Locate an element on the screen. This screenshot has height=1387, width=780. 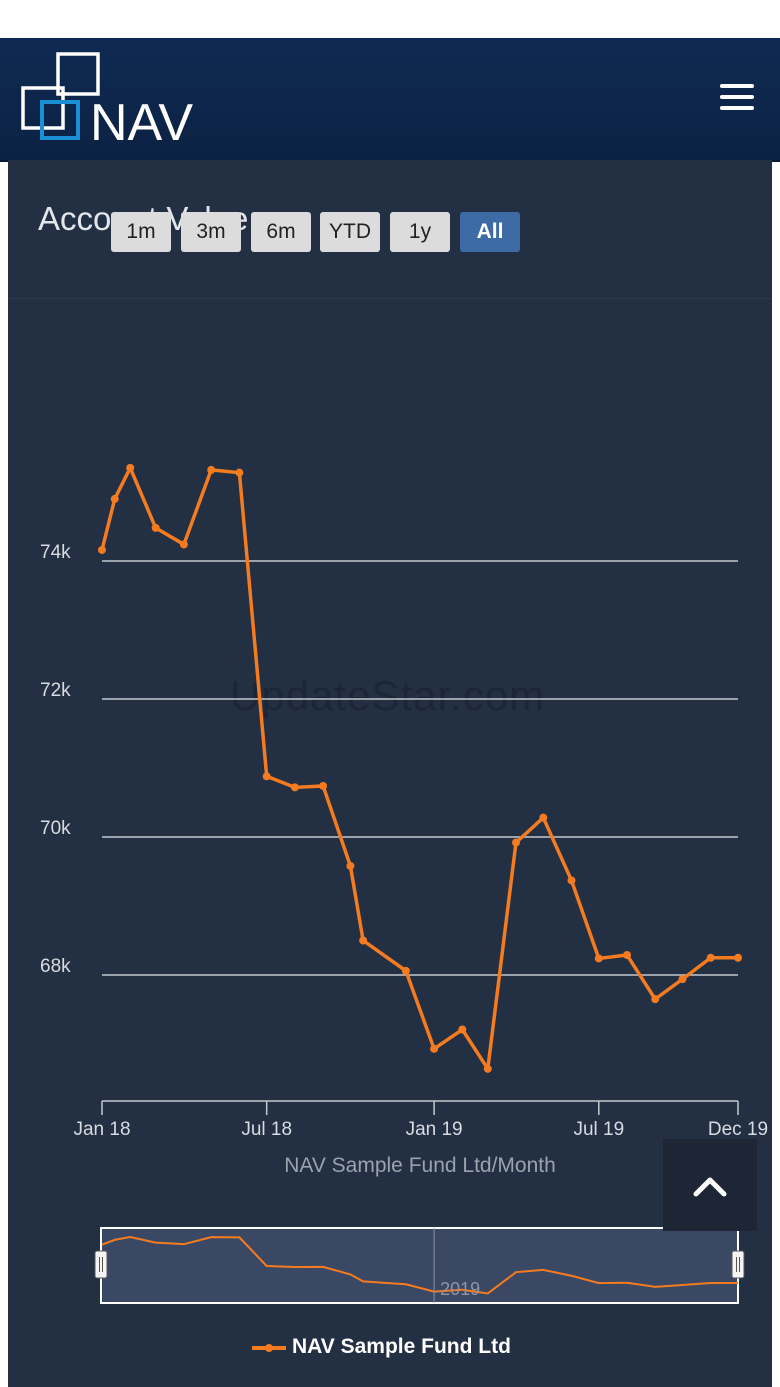
hamburger-menu-icon is located at coordinates (737, 99).